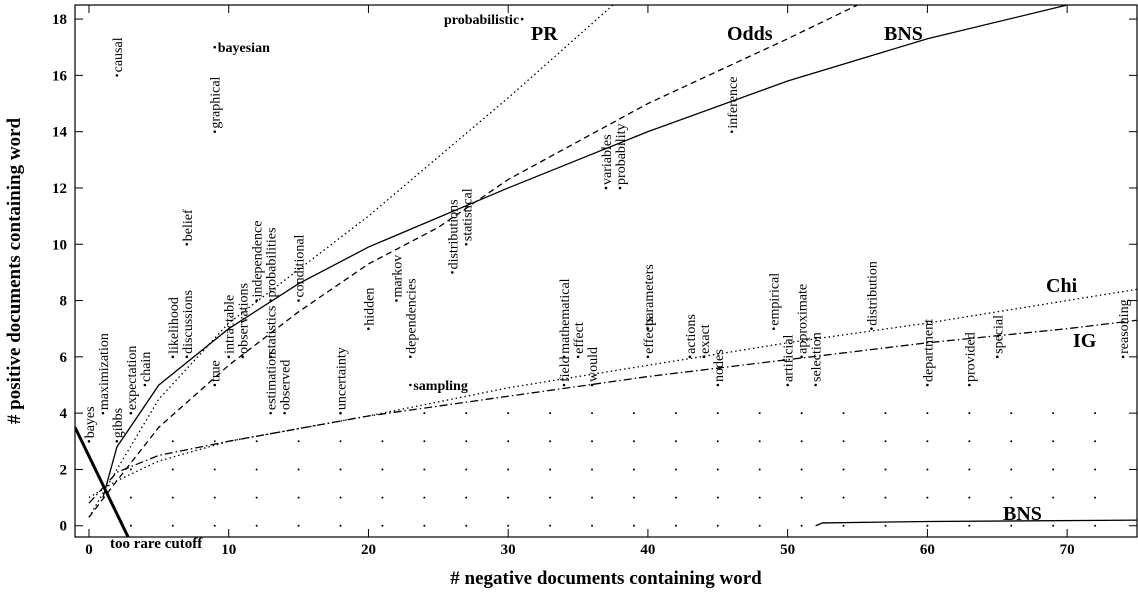 The width and height of the screenshot is (1138, 593). Describe the element at coordinates (803, 319) in the screenshot. I see `point-label: approximate` at that location.